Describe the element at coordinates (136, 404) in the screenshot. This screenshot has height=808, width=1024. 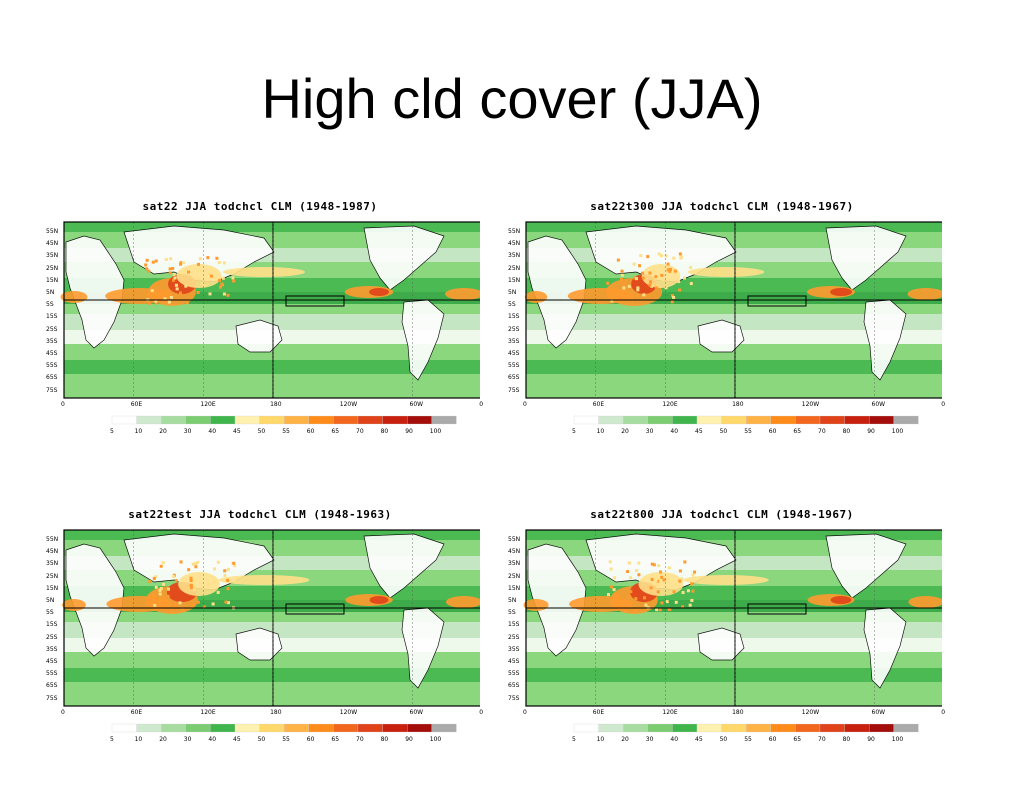
I see `longitude-tick-label: 60E` at that location.